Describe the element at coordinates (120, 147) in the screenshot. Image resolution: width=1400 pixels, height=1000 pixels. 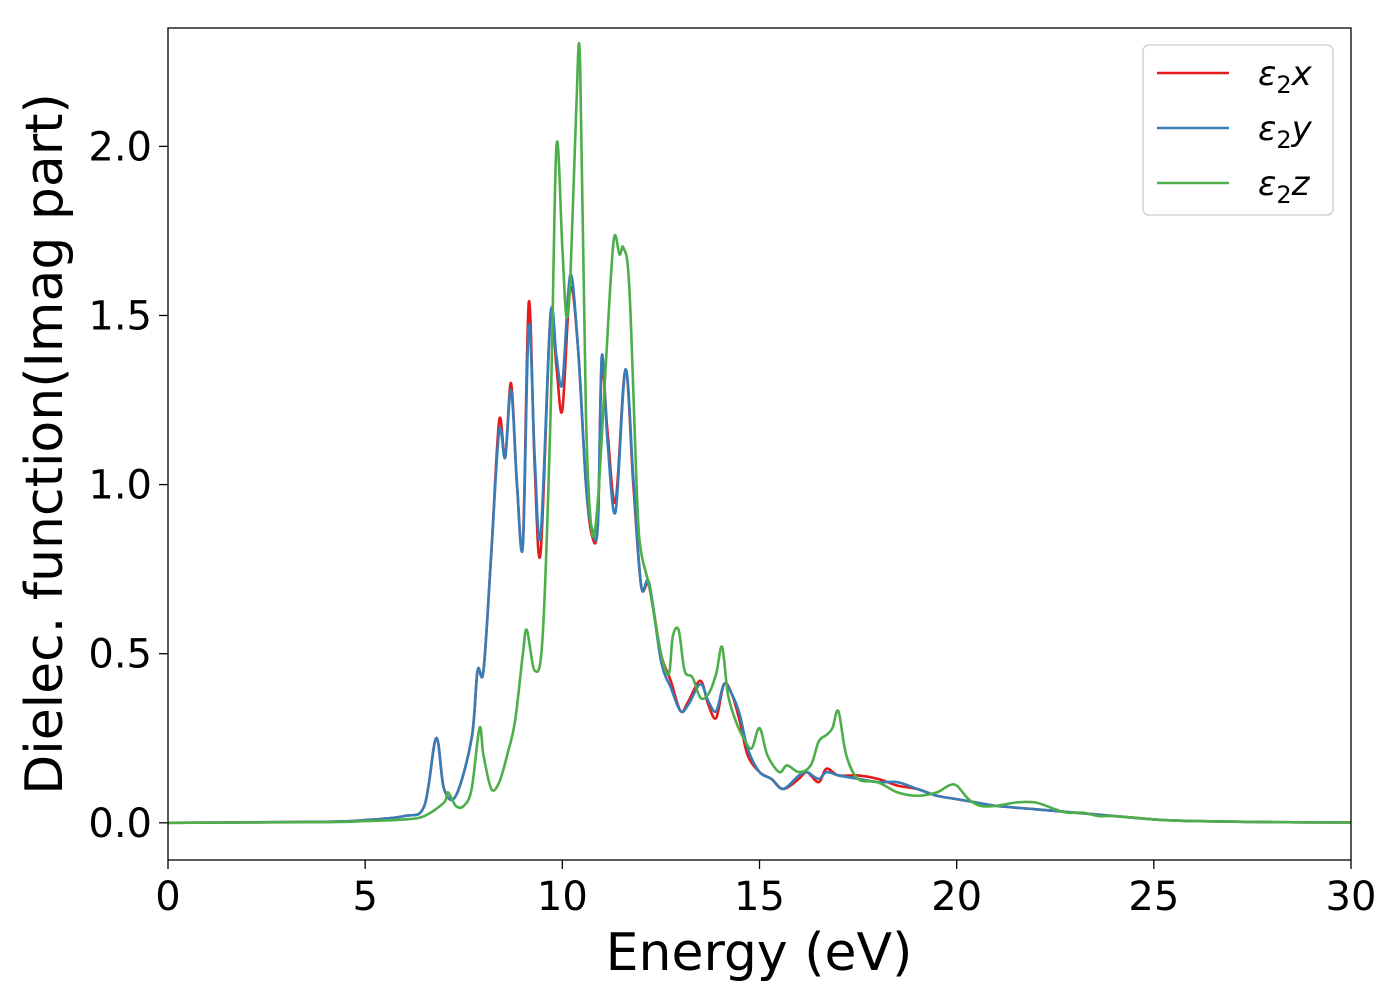
I see `y-tick-label: 2.0` at that location.